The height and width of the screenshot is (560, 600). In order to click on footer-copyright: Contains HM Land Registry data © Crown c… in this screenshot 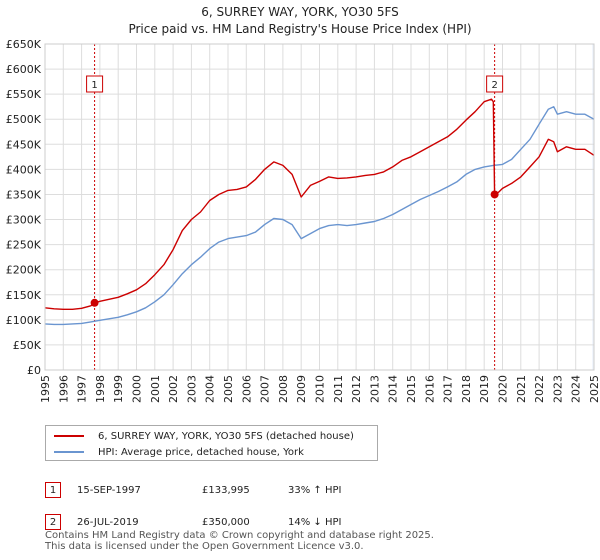, I will do `click(239, 535)`.